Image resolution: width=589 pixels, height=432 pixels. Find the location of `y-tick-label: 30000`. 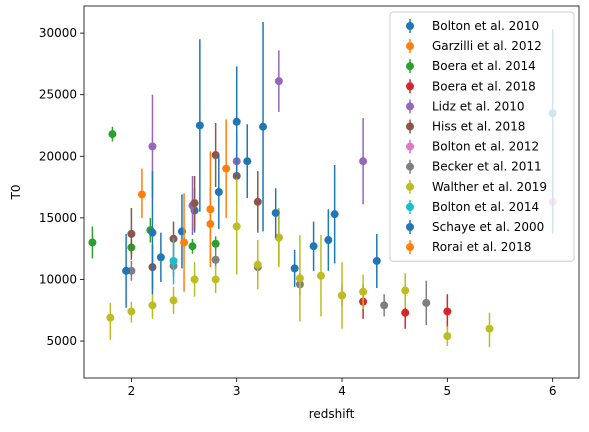

y-tick-label: 30000 is located at coordinates (58, 33).